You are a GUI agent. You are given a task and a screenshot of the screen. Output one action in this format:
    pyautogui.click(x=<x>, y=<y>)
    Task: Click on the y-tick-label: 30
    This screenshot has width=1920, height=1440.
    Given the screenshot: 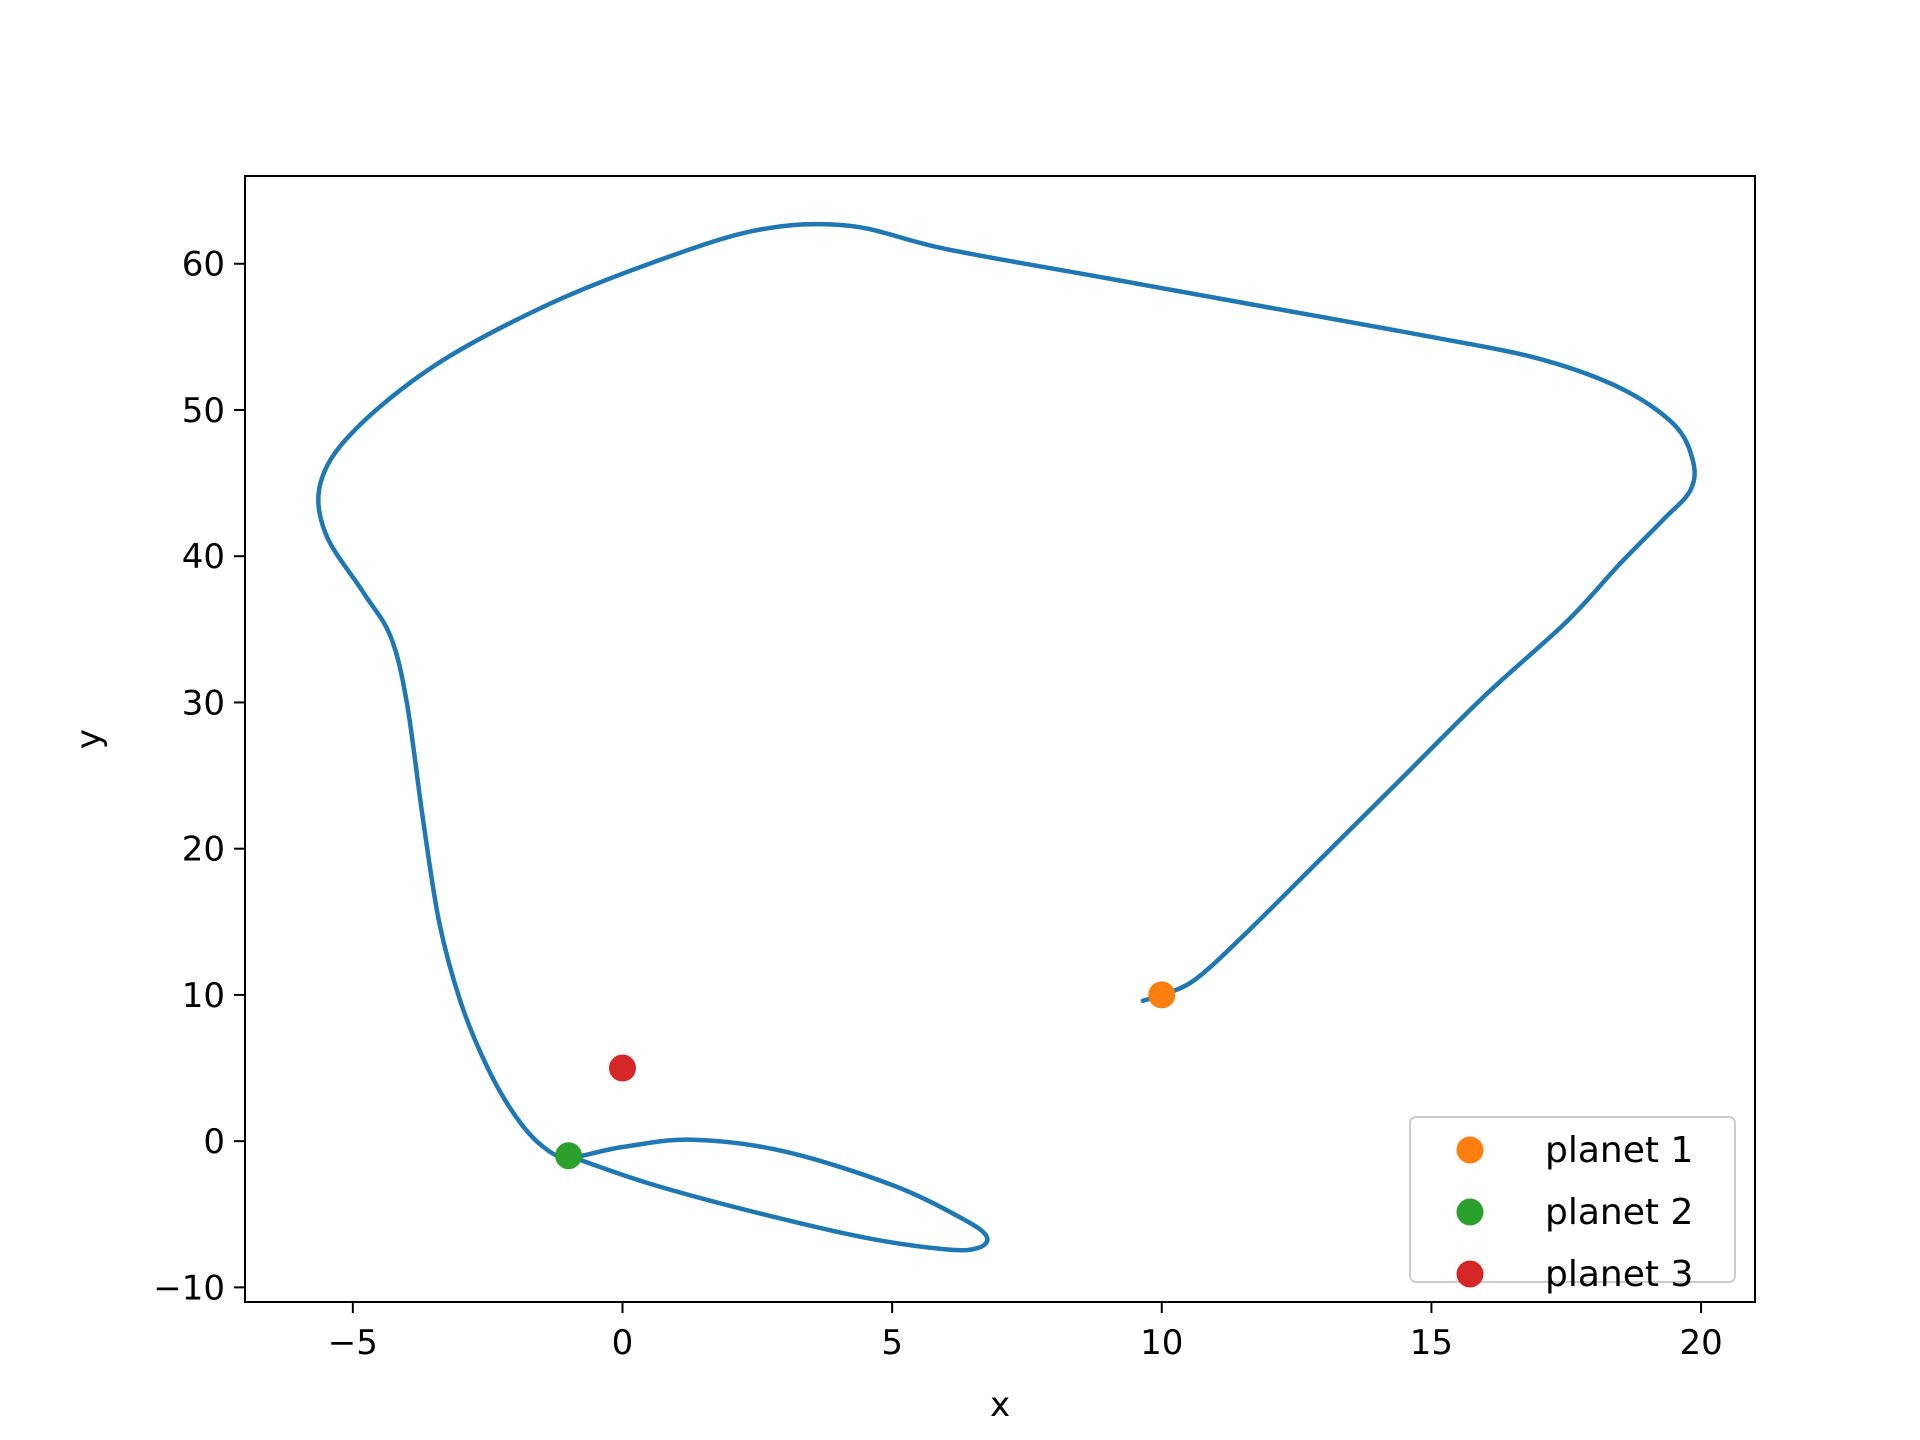 What is the action you would take?
    pyautogui.click(x=203, y=703)
    